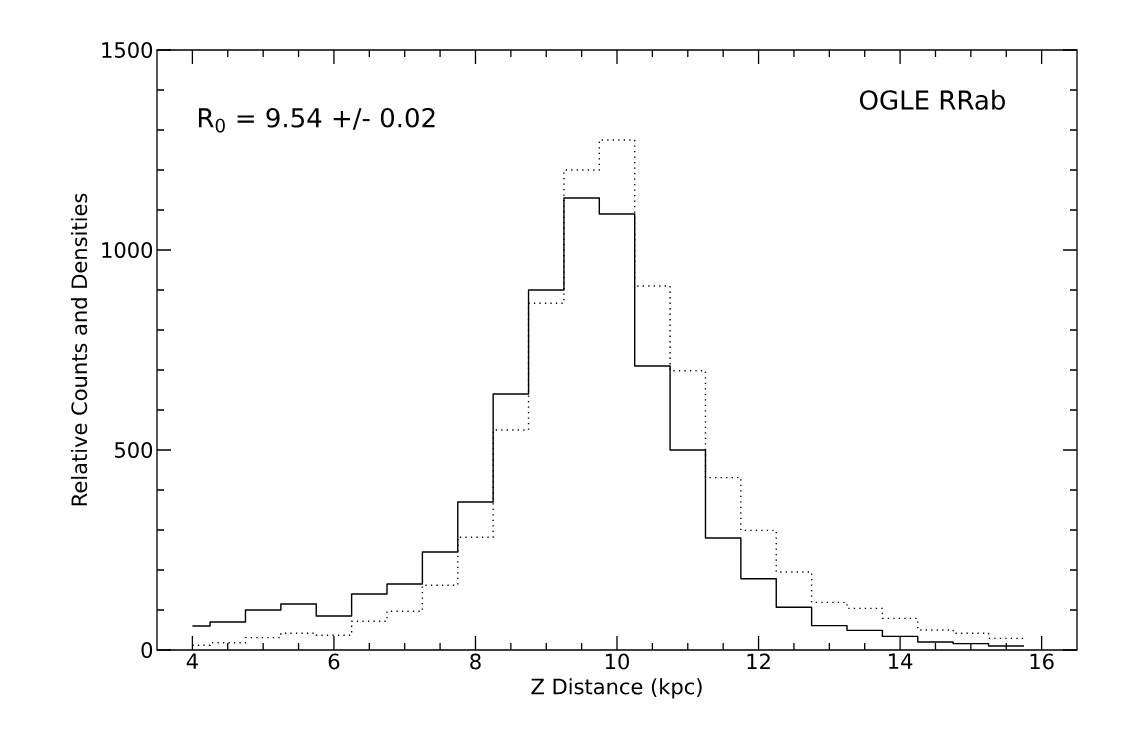 Image resolution: width=1125 pixels, height=750 pixels. I want to click on y-tick-label: 0, so click(147, 650).